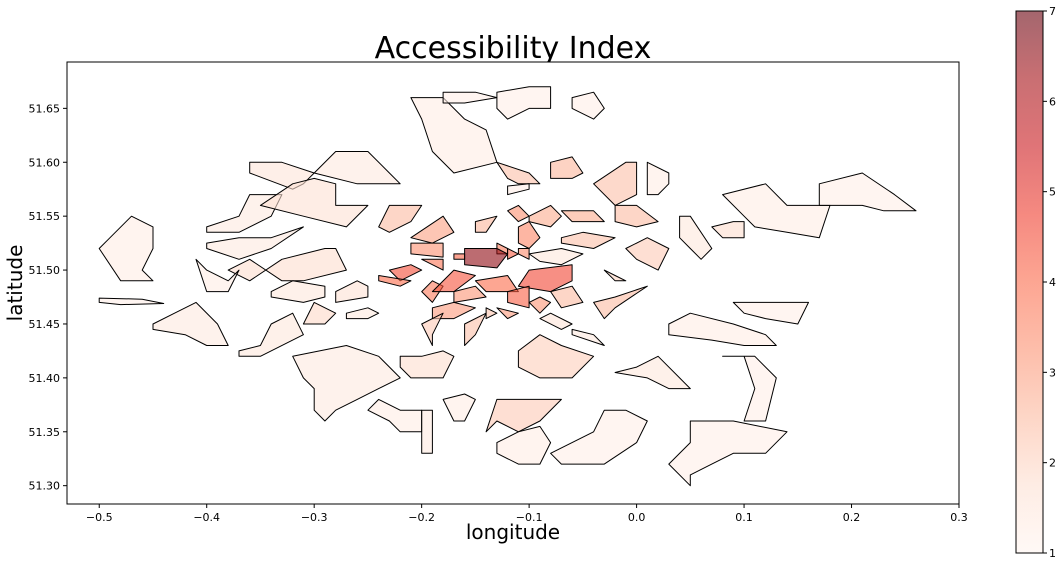 This screenshot has width=1062, height=565. What do you see at coordinates (99, 517) in the screenshot?
I see `x-tick-label: −0.5` at bounding box center [99, 517].